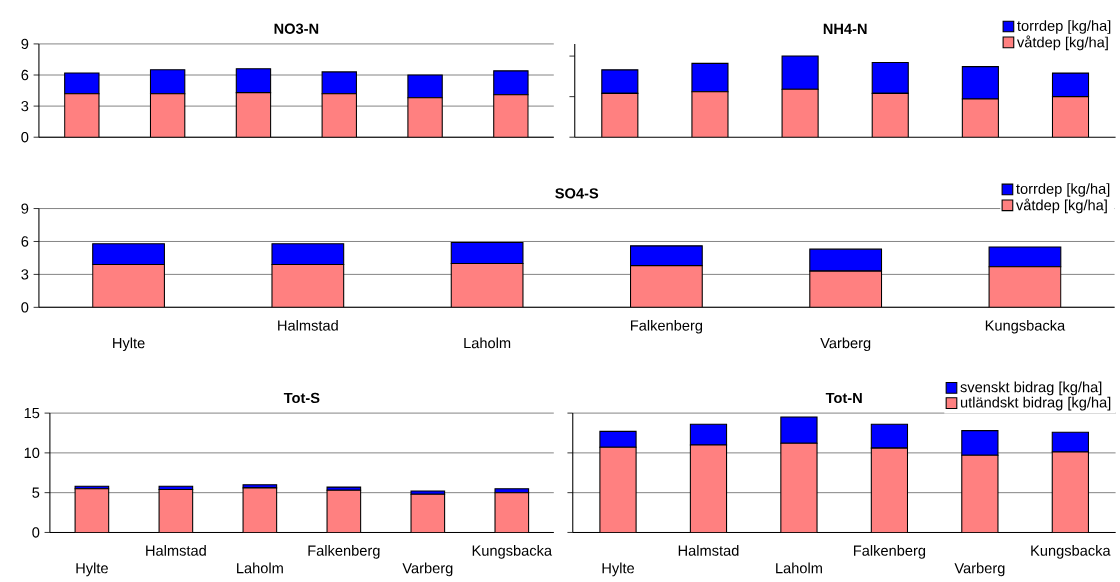  I want to click on chart-title: NO3-N, so click(296, 29).